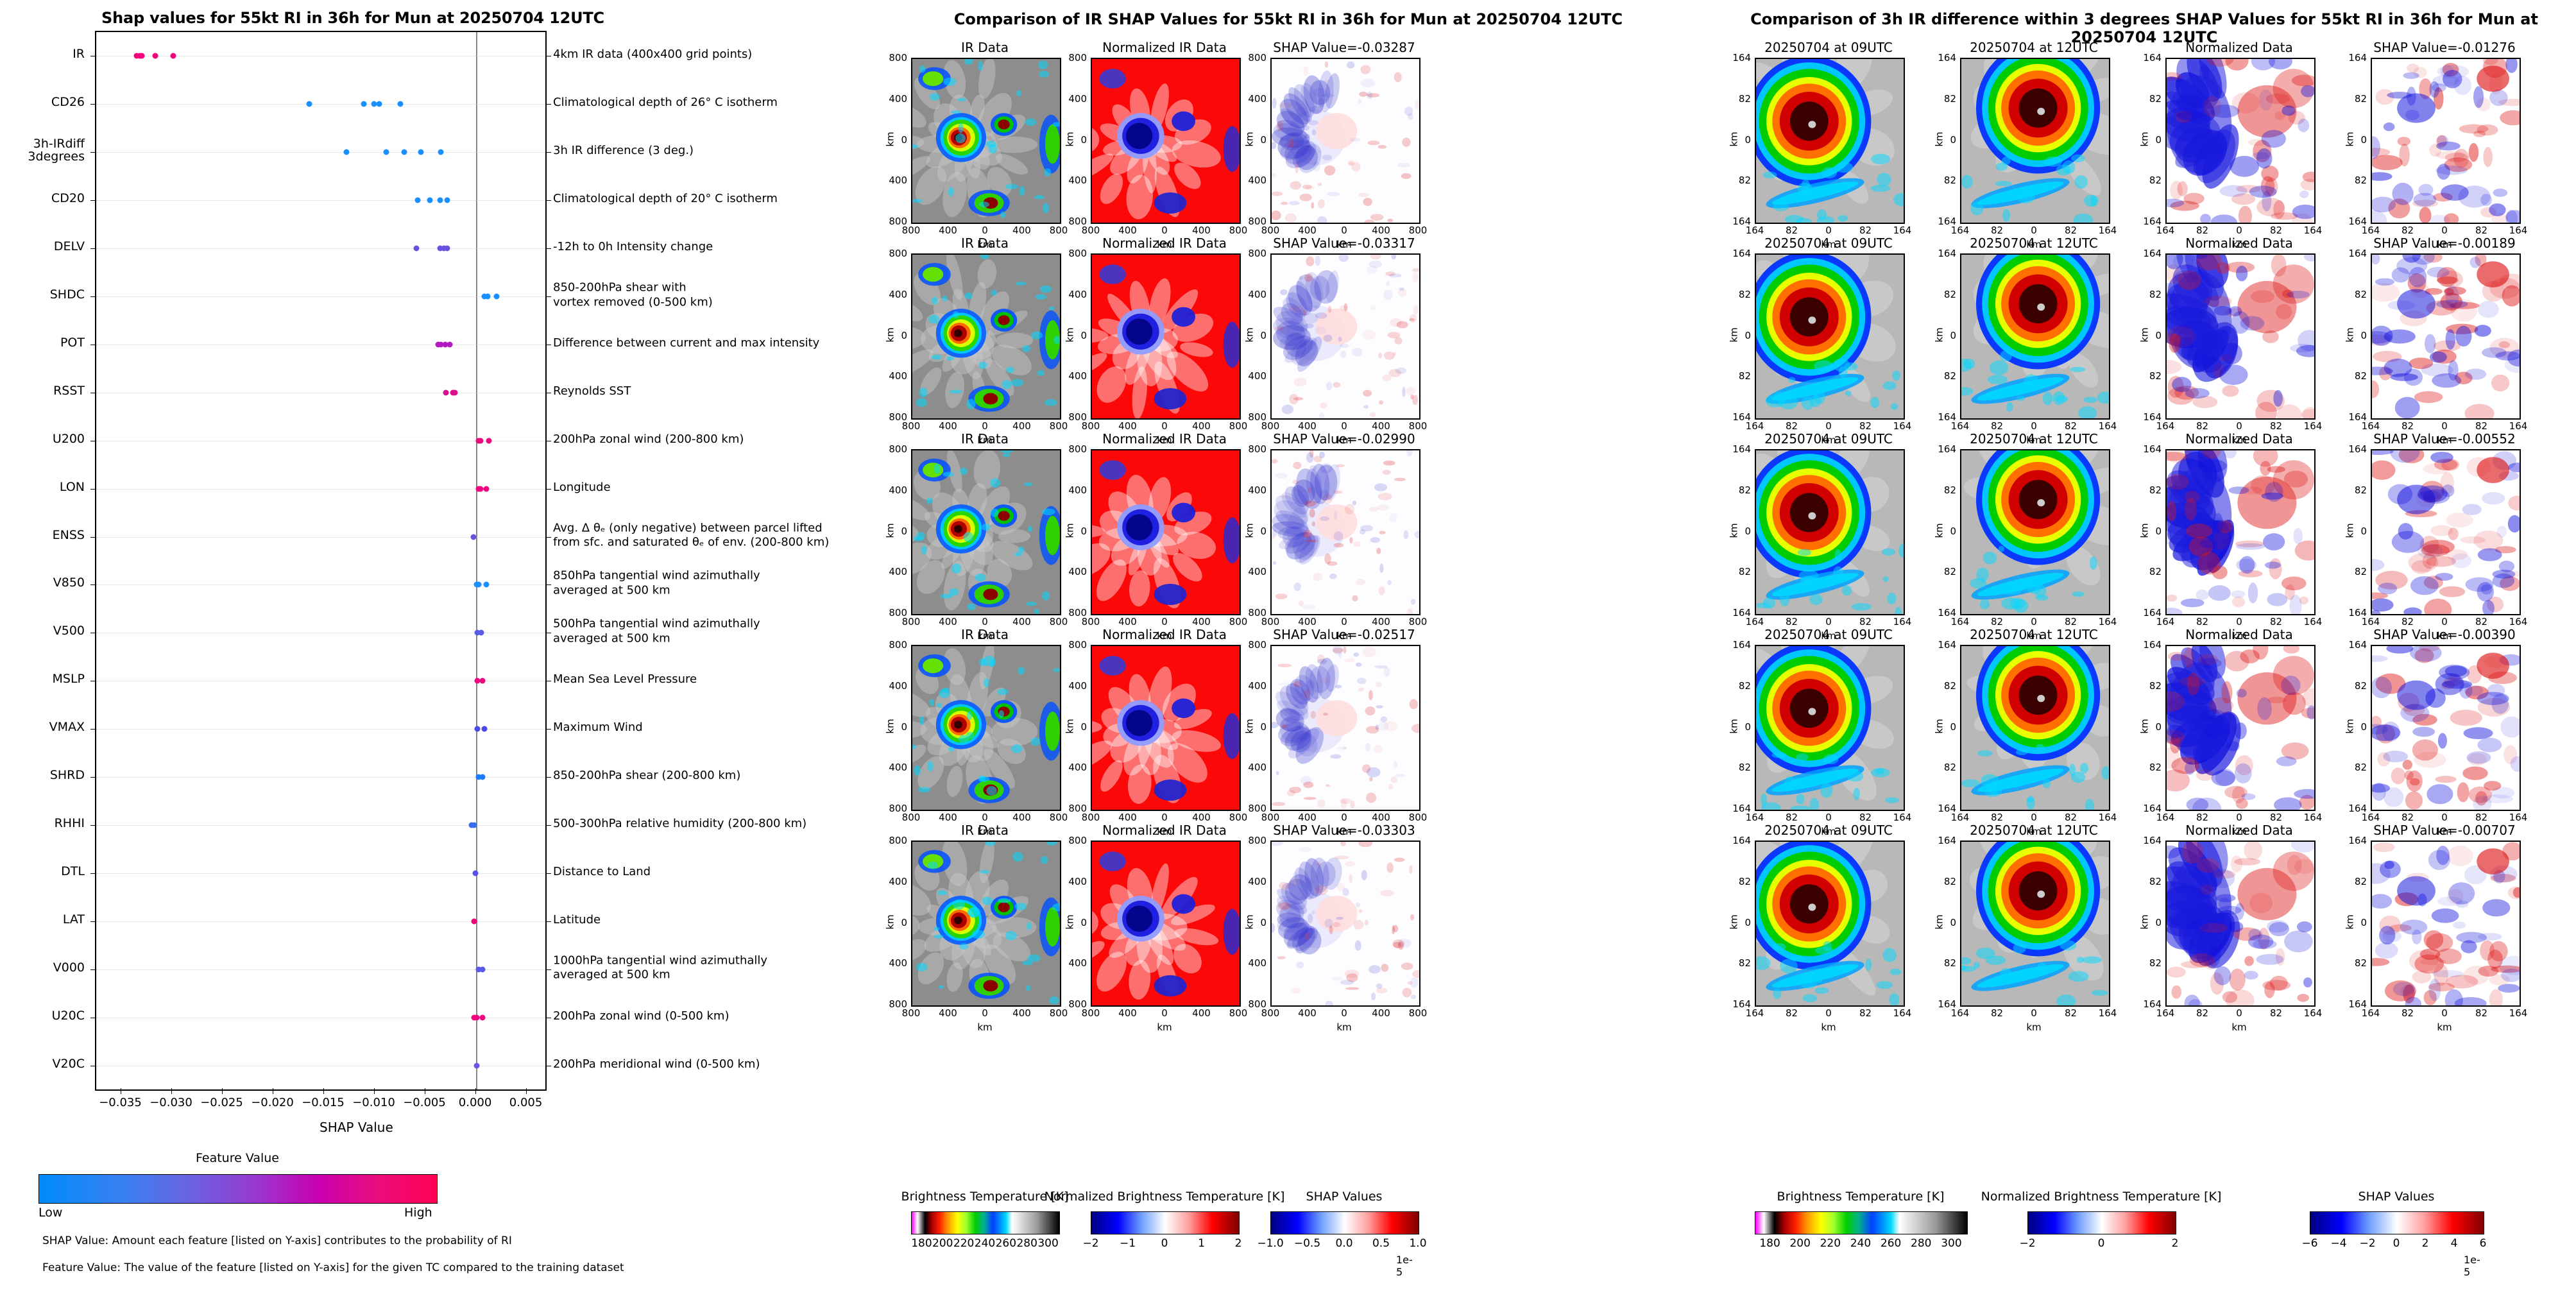  What do you see at coordinates (2446, 924) in the screenshot?
I see `image-panel-diffshap-row5` at bounding box center [2446, 924].